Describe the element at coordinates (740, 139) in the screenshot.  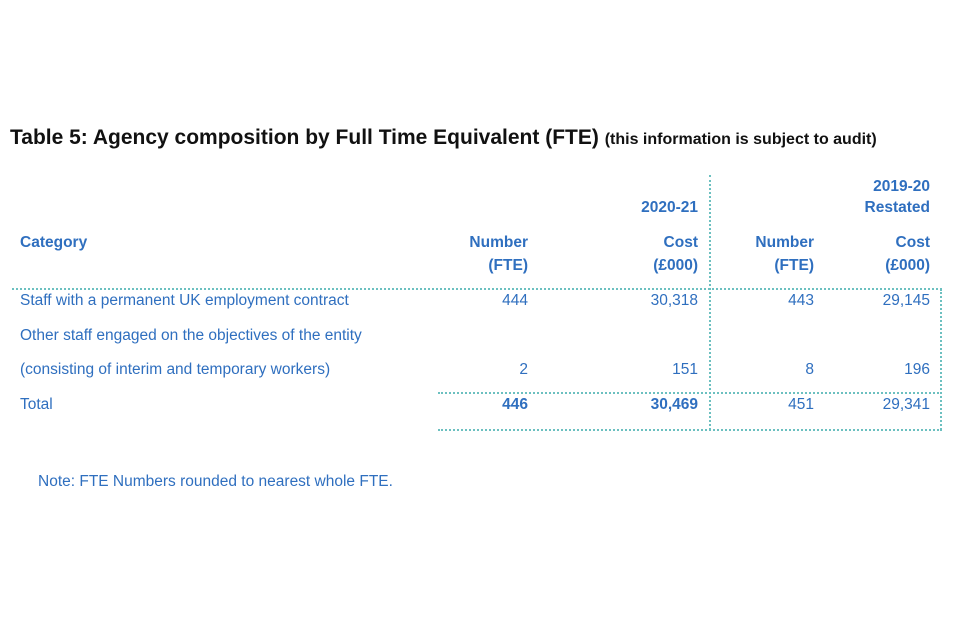
I see `table-subtitle: (this information is subject to audit)` at that location.